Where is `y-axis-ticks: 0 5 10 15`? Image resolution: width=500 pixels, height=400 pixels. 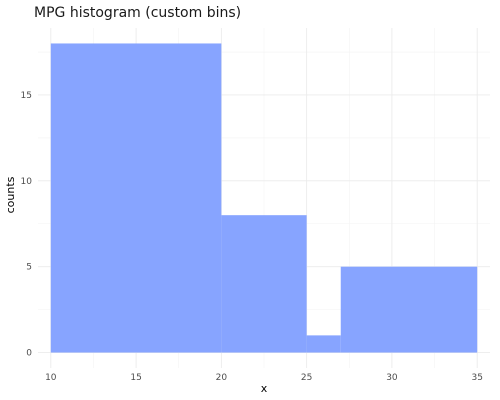 y-axis-ticks: 0 5 10 15 is located at coordinates (27, 225).